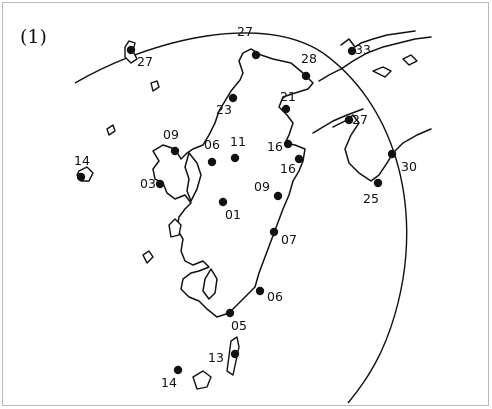 The image size is (492, 409). I want to click on ariake-bay, so click(193, 177).